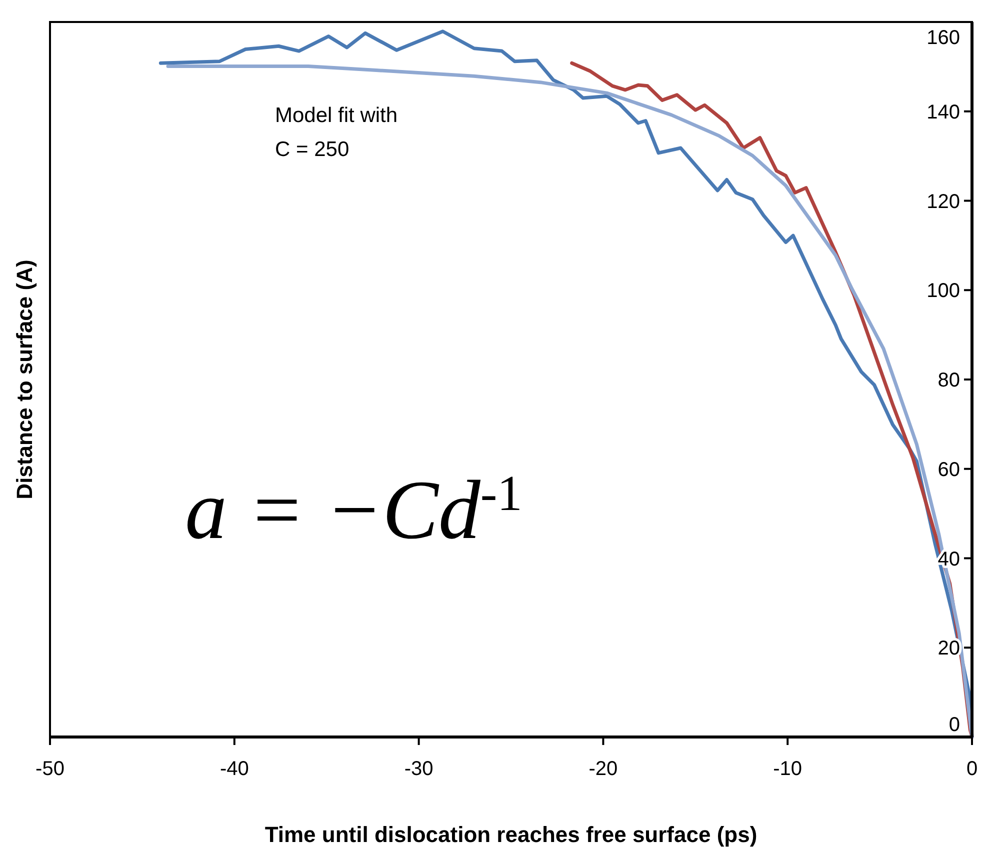  What do you see at coordinates (234, 769) in the screenshot?
I see `x-tick-label: -40` at bounding box center [234, 769].